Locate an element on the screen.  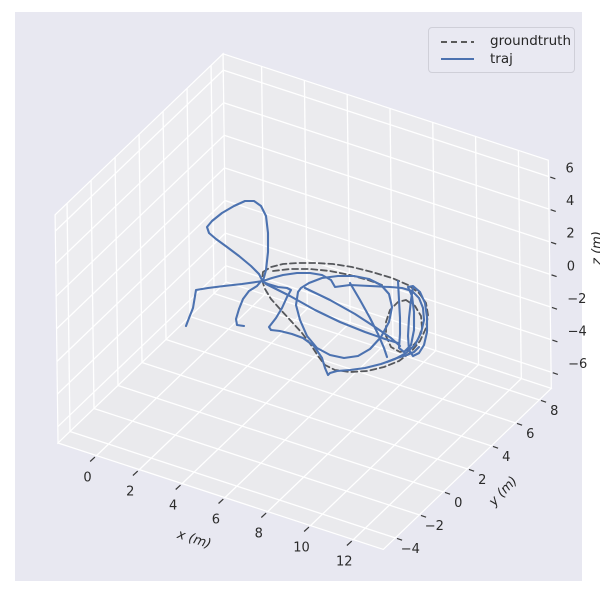
y-tick-label: −4 is located at coordinates (410, 549).